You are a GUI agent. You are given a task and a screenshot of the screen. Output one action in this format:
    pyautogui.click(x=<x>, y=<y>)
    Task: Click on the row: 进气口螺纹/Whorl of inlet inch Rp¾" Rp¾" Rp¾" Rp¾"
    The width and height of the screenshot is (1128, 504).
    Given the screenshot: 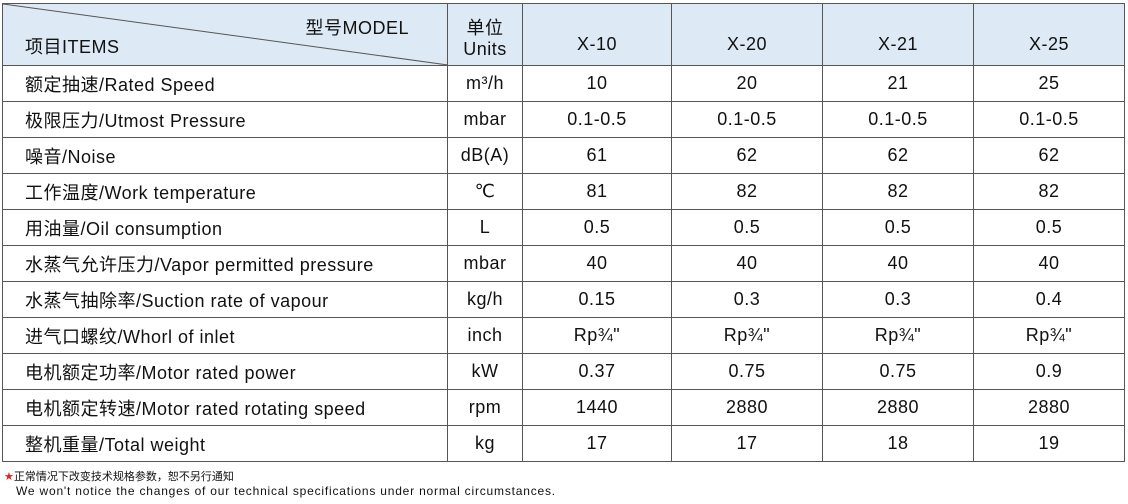 What is the action you would take?
    pyautogui.click(x=563, y=335)
    